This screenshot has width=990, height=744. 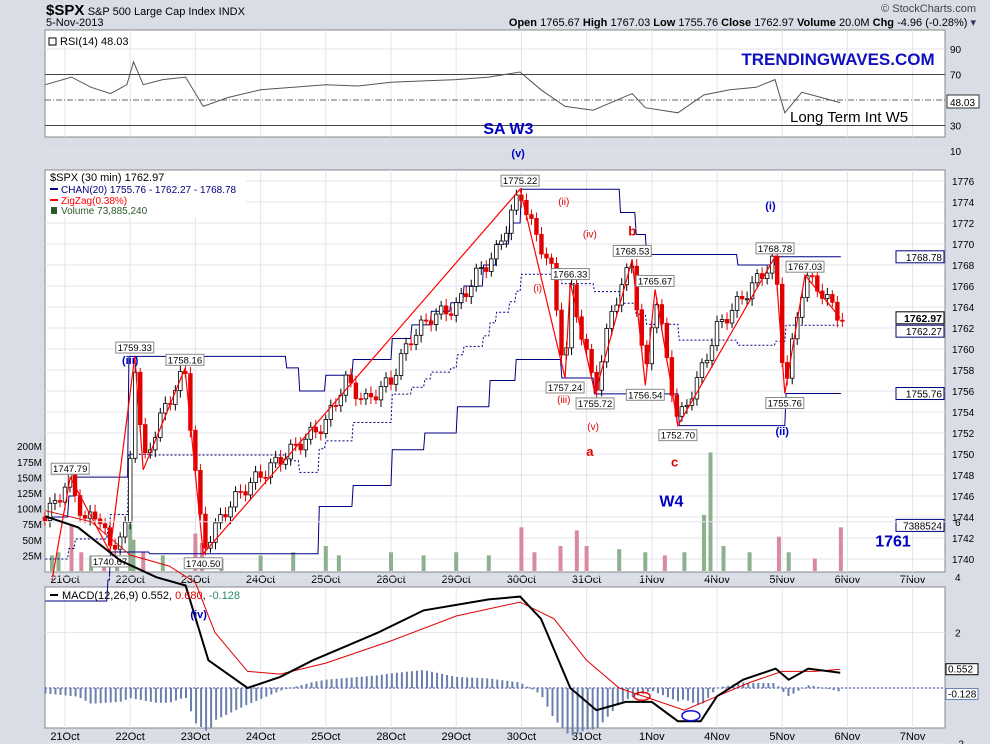 I want to click on x-tick-label-macd: 6Nov, so click(x=848, y=737).